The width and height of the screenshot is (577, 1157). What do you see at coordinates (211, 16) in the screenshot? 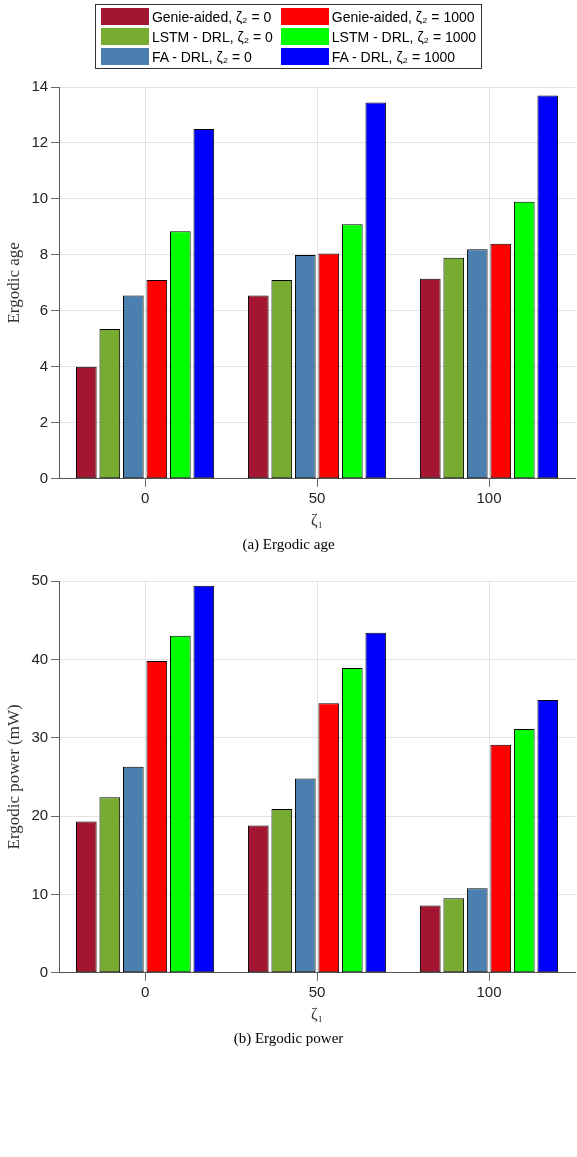
I see `legend-label: Genie-aided, ζ₂ = 0` at bounding box center [211, 16].